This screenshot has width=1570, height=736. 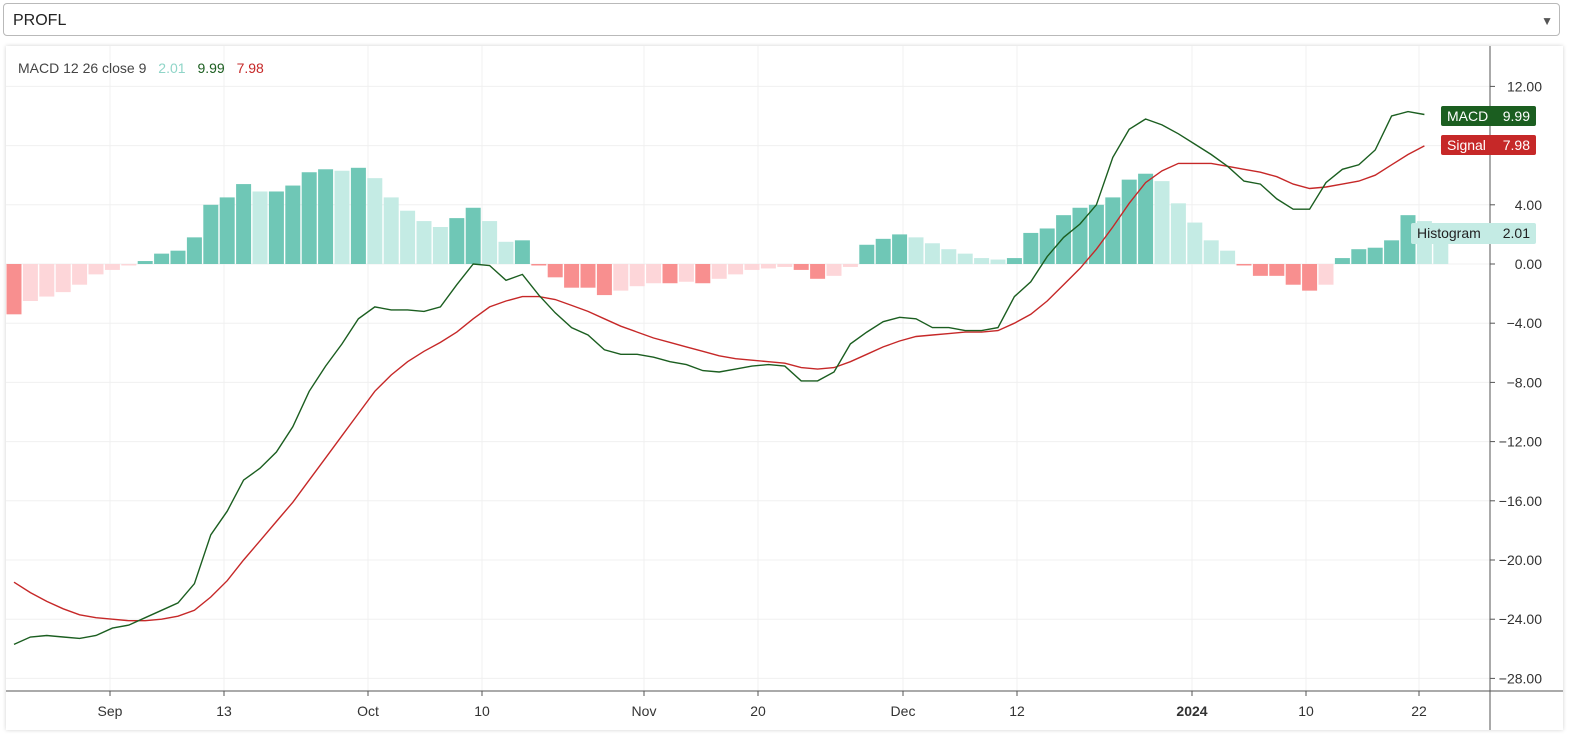 I want to click on y-tick-label: −4.00, so click(x=1525, y=323).